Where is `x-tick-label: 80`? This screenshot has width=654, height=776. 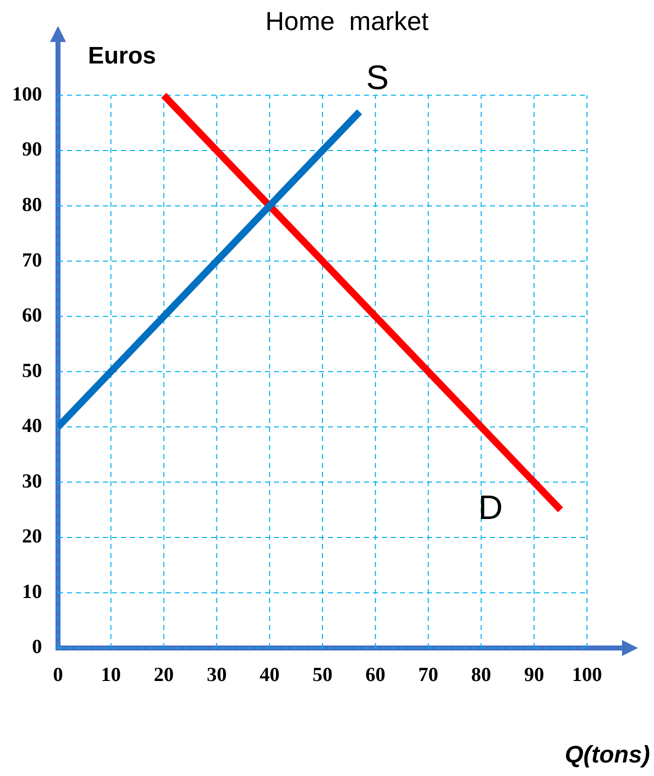
x-tick-label: 80 is located at coordinates (481, 675).